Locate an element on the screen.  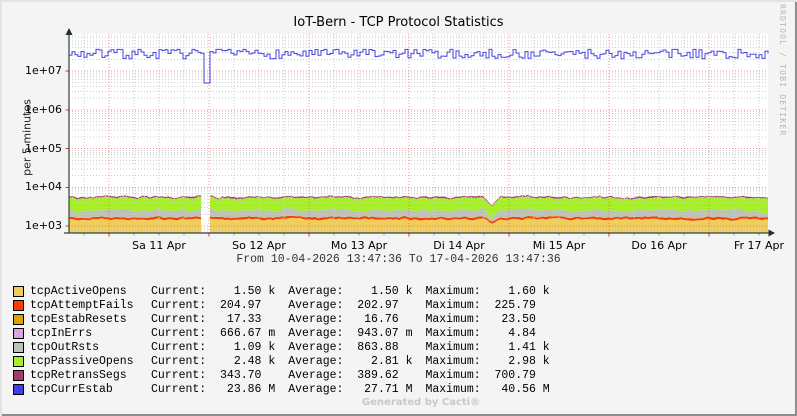
area-tcpAttemptFails is located at coordinates (418, 219).